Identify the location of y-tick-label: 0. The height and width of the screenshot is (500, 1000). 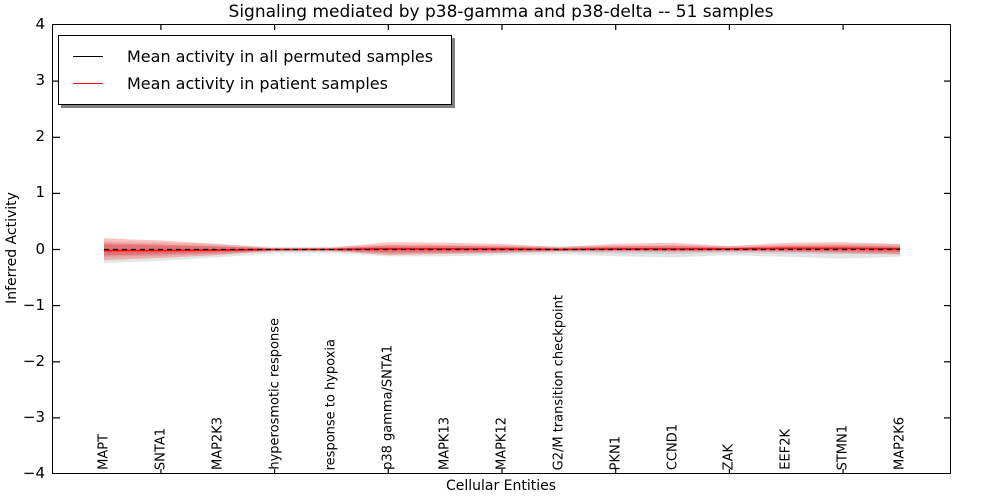
(40, 248).